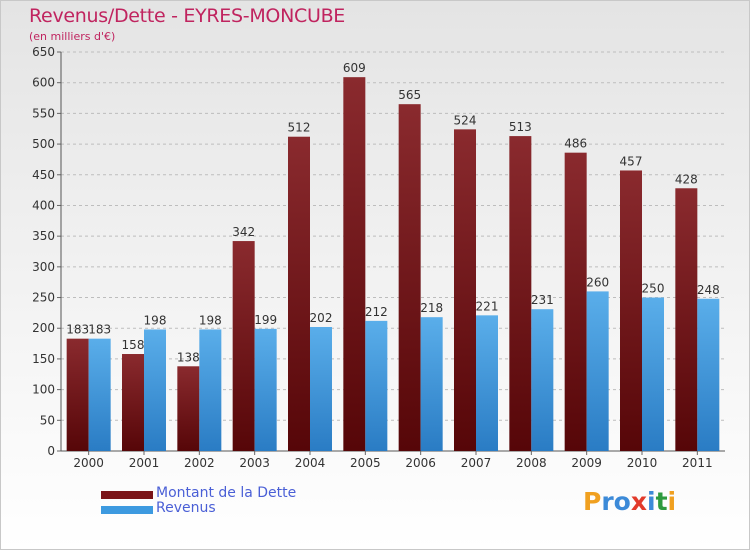  What do you see at coordinates (43, 267) in the screenshot?
I see `y-tick-label: 300` at bounding box center [43, 267].